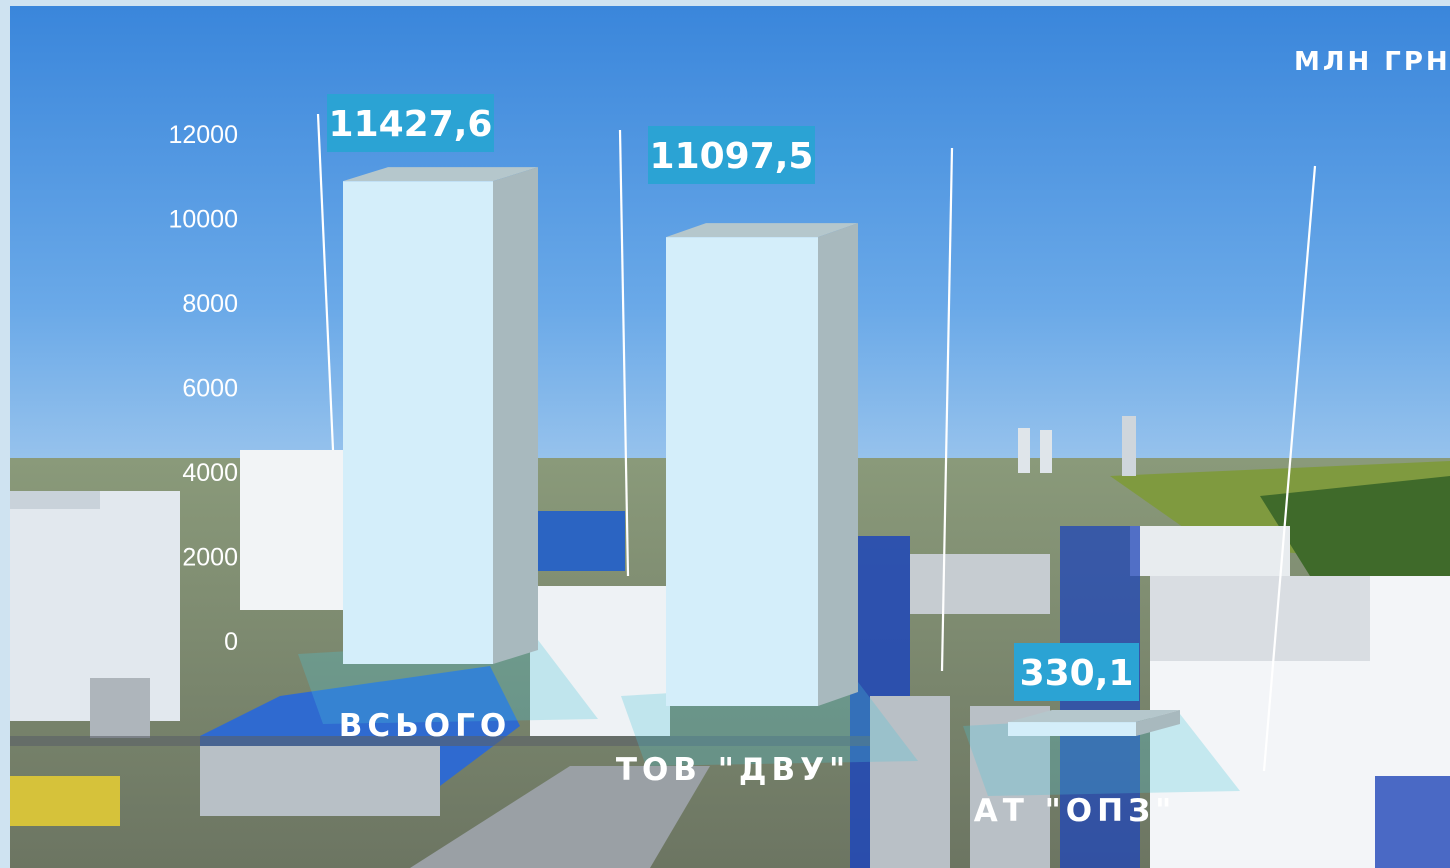  I want to click on category-label: ТОВ "ДВУ", so click(733, 770).